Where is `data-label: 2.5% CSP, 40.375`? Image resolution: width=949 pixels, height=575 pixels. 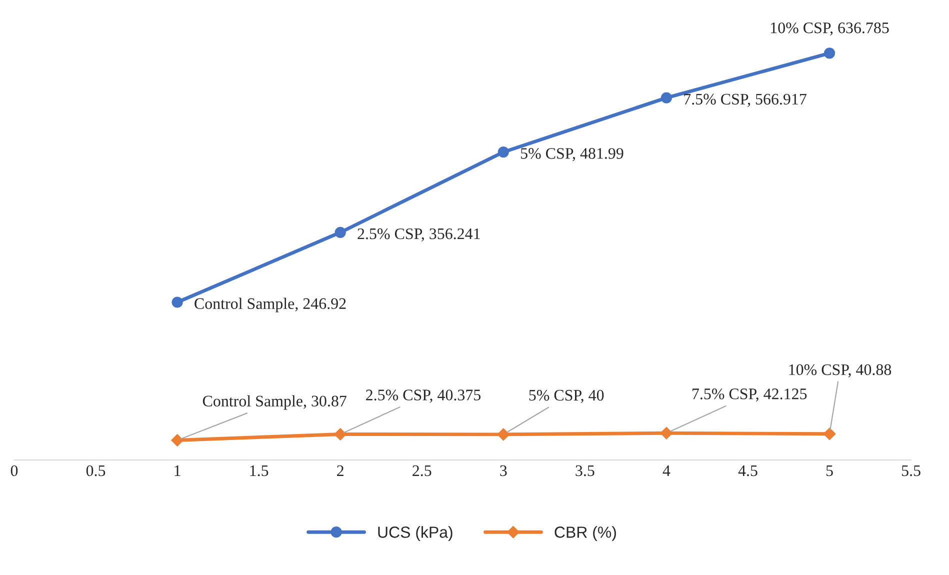
data-label: 2.5% CSP, 40.375 is located at coordinates (423, 396).